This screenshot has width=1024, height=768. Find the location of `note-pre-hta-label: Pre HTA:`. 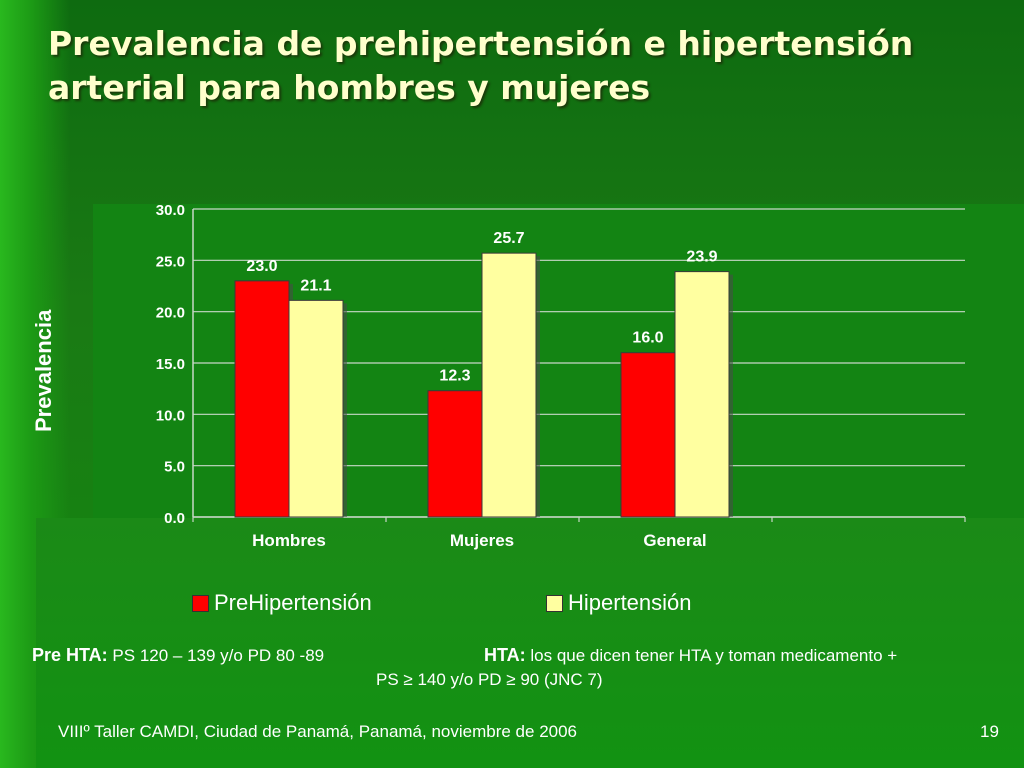

note-pre-hta-label: Pre HTA: is located at coordinates (70, 655).